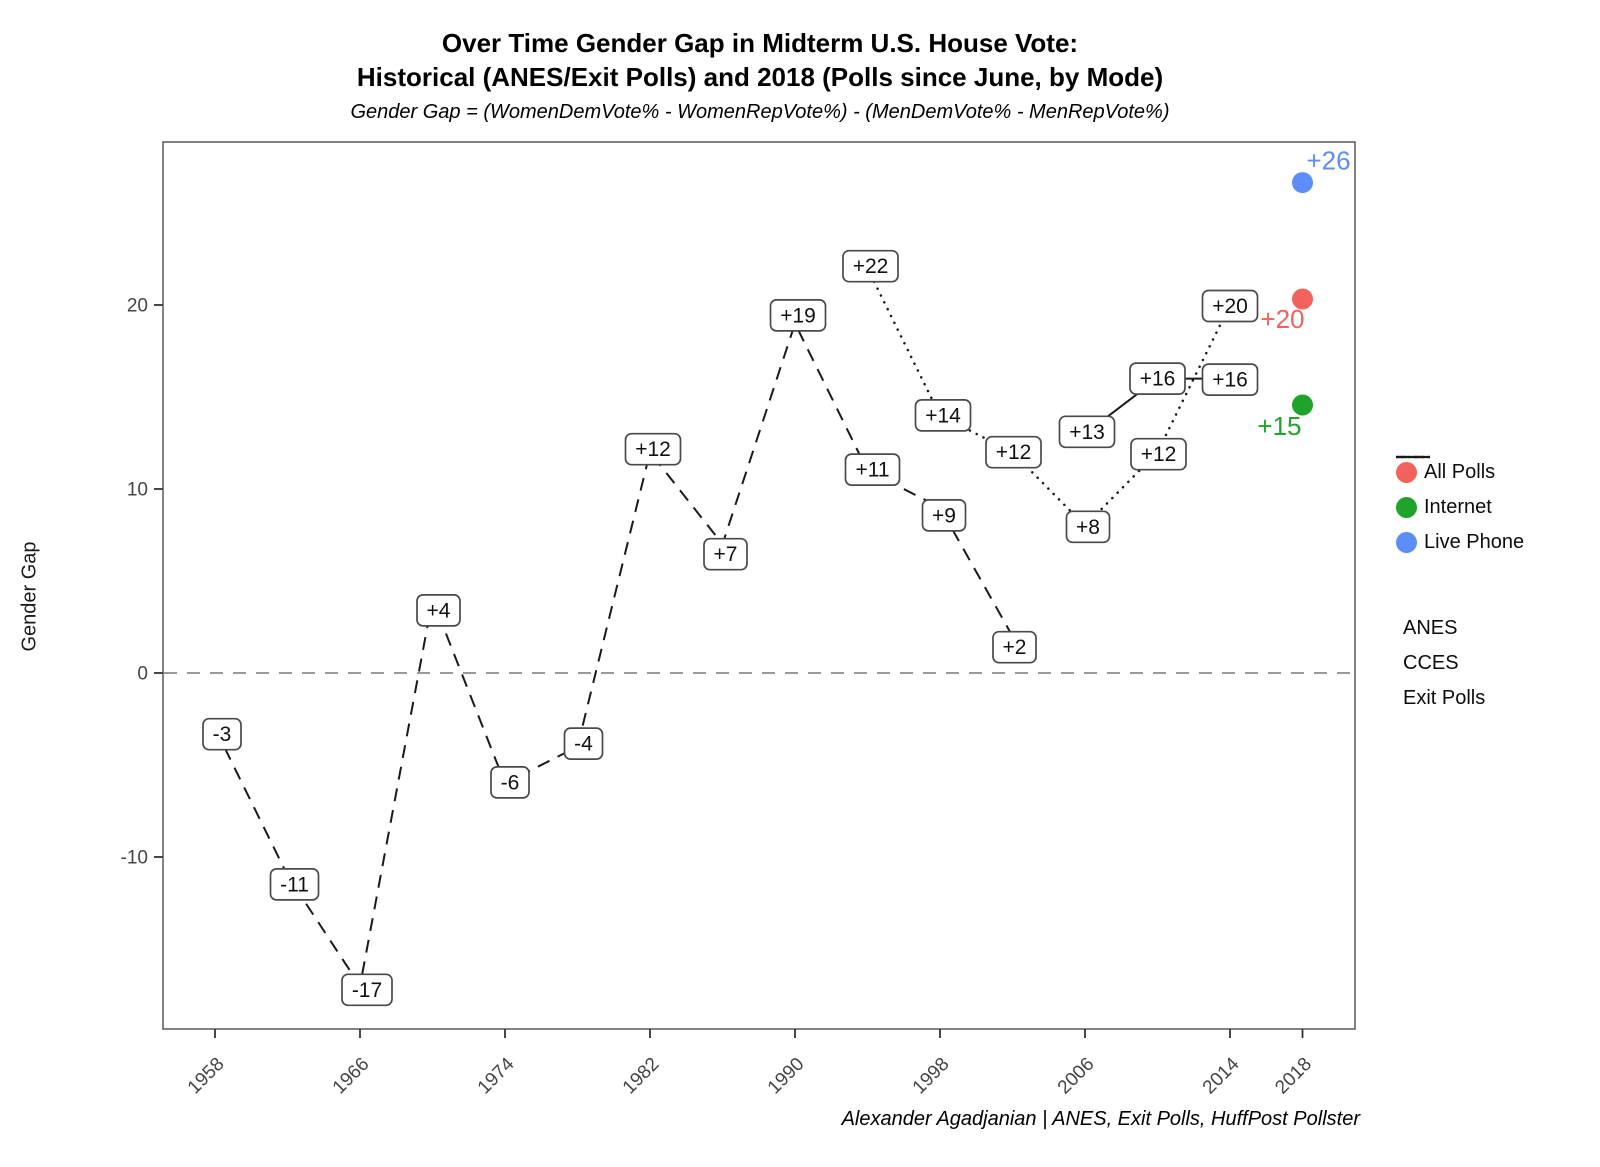 The height and width of the screenshot is (1167, 1600). I want to click on value-label: -3, so click(222, 734).